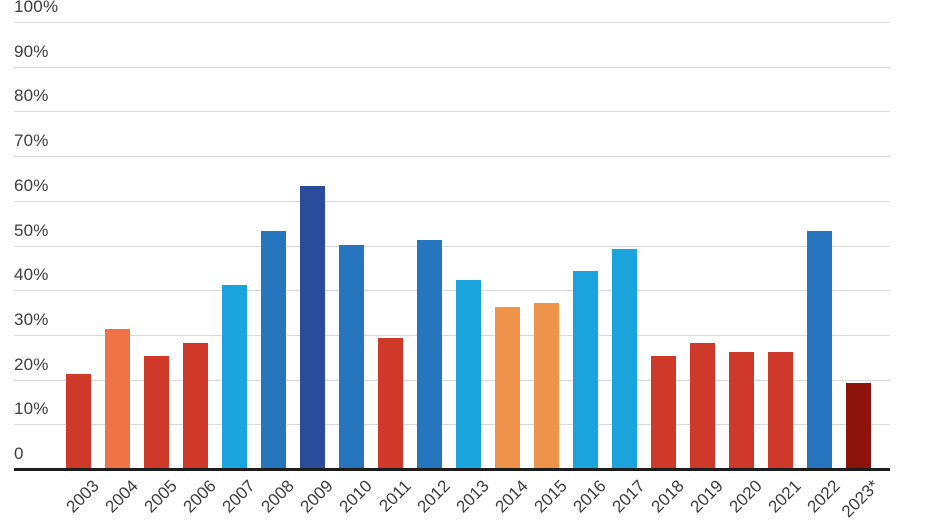 Image resolution: width=932 pixels, height=524 pixels. Describe the element at coordinates (819, 349) in the screenshot. I see `bar-2022` at that location.